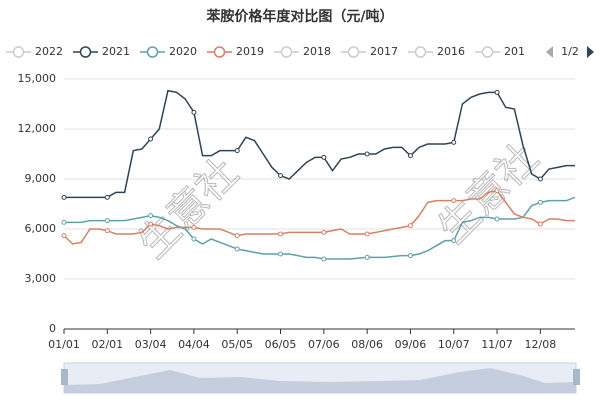 The image size is (600, 400). Describe the element at coordinates (168, 51) in the screenshot. I see `legend-item: 2020` at that location.